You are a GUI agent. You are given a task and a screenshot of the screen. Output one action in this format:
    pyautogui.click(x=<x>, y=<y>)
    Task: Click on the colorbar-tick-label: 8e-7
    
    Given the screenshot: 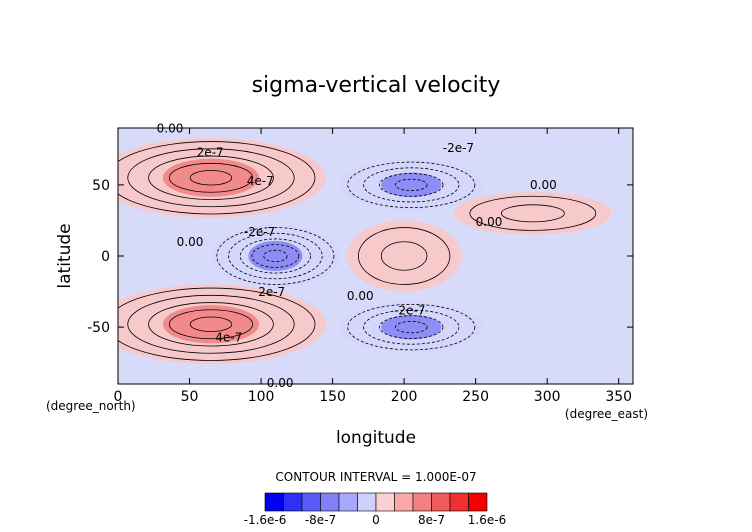 What is the action you would take?
    pyautogui.click(x=431, y=520)
    